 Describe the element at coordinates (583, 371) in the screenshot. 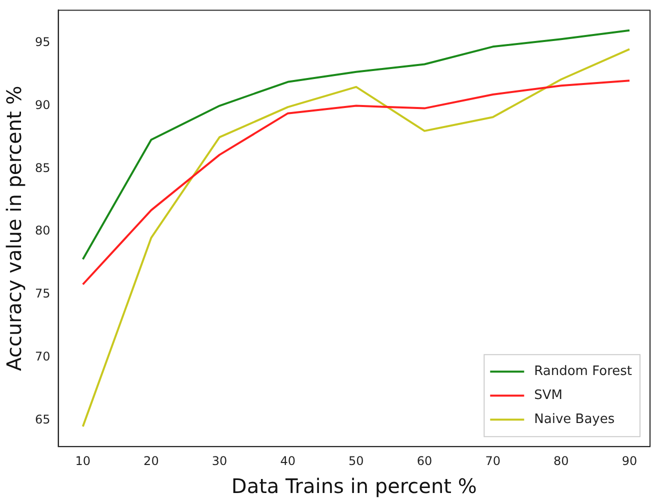

I see `legend-label: Random Forest` at that location.